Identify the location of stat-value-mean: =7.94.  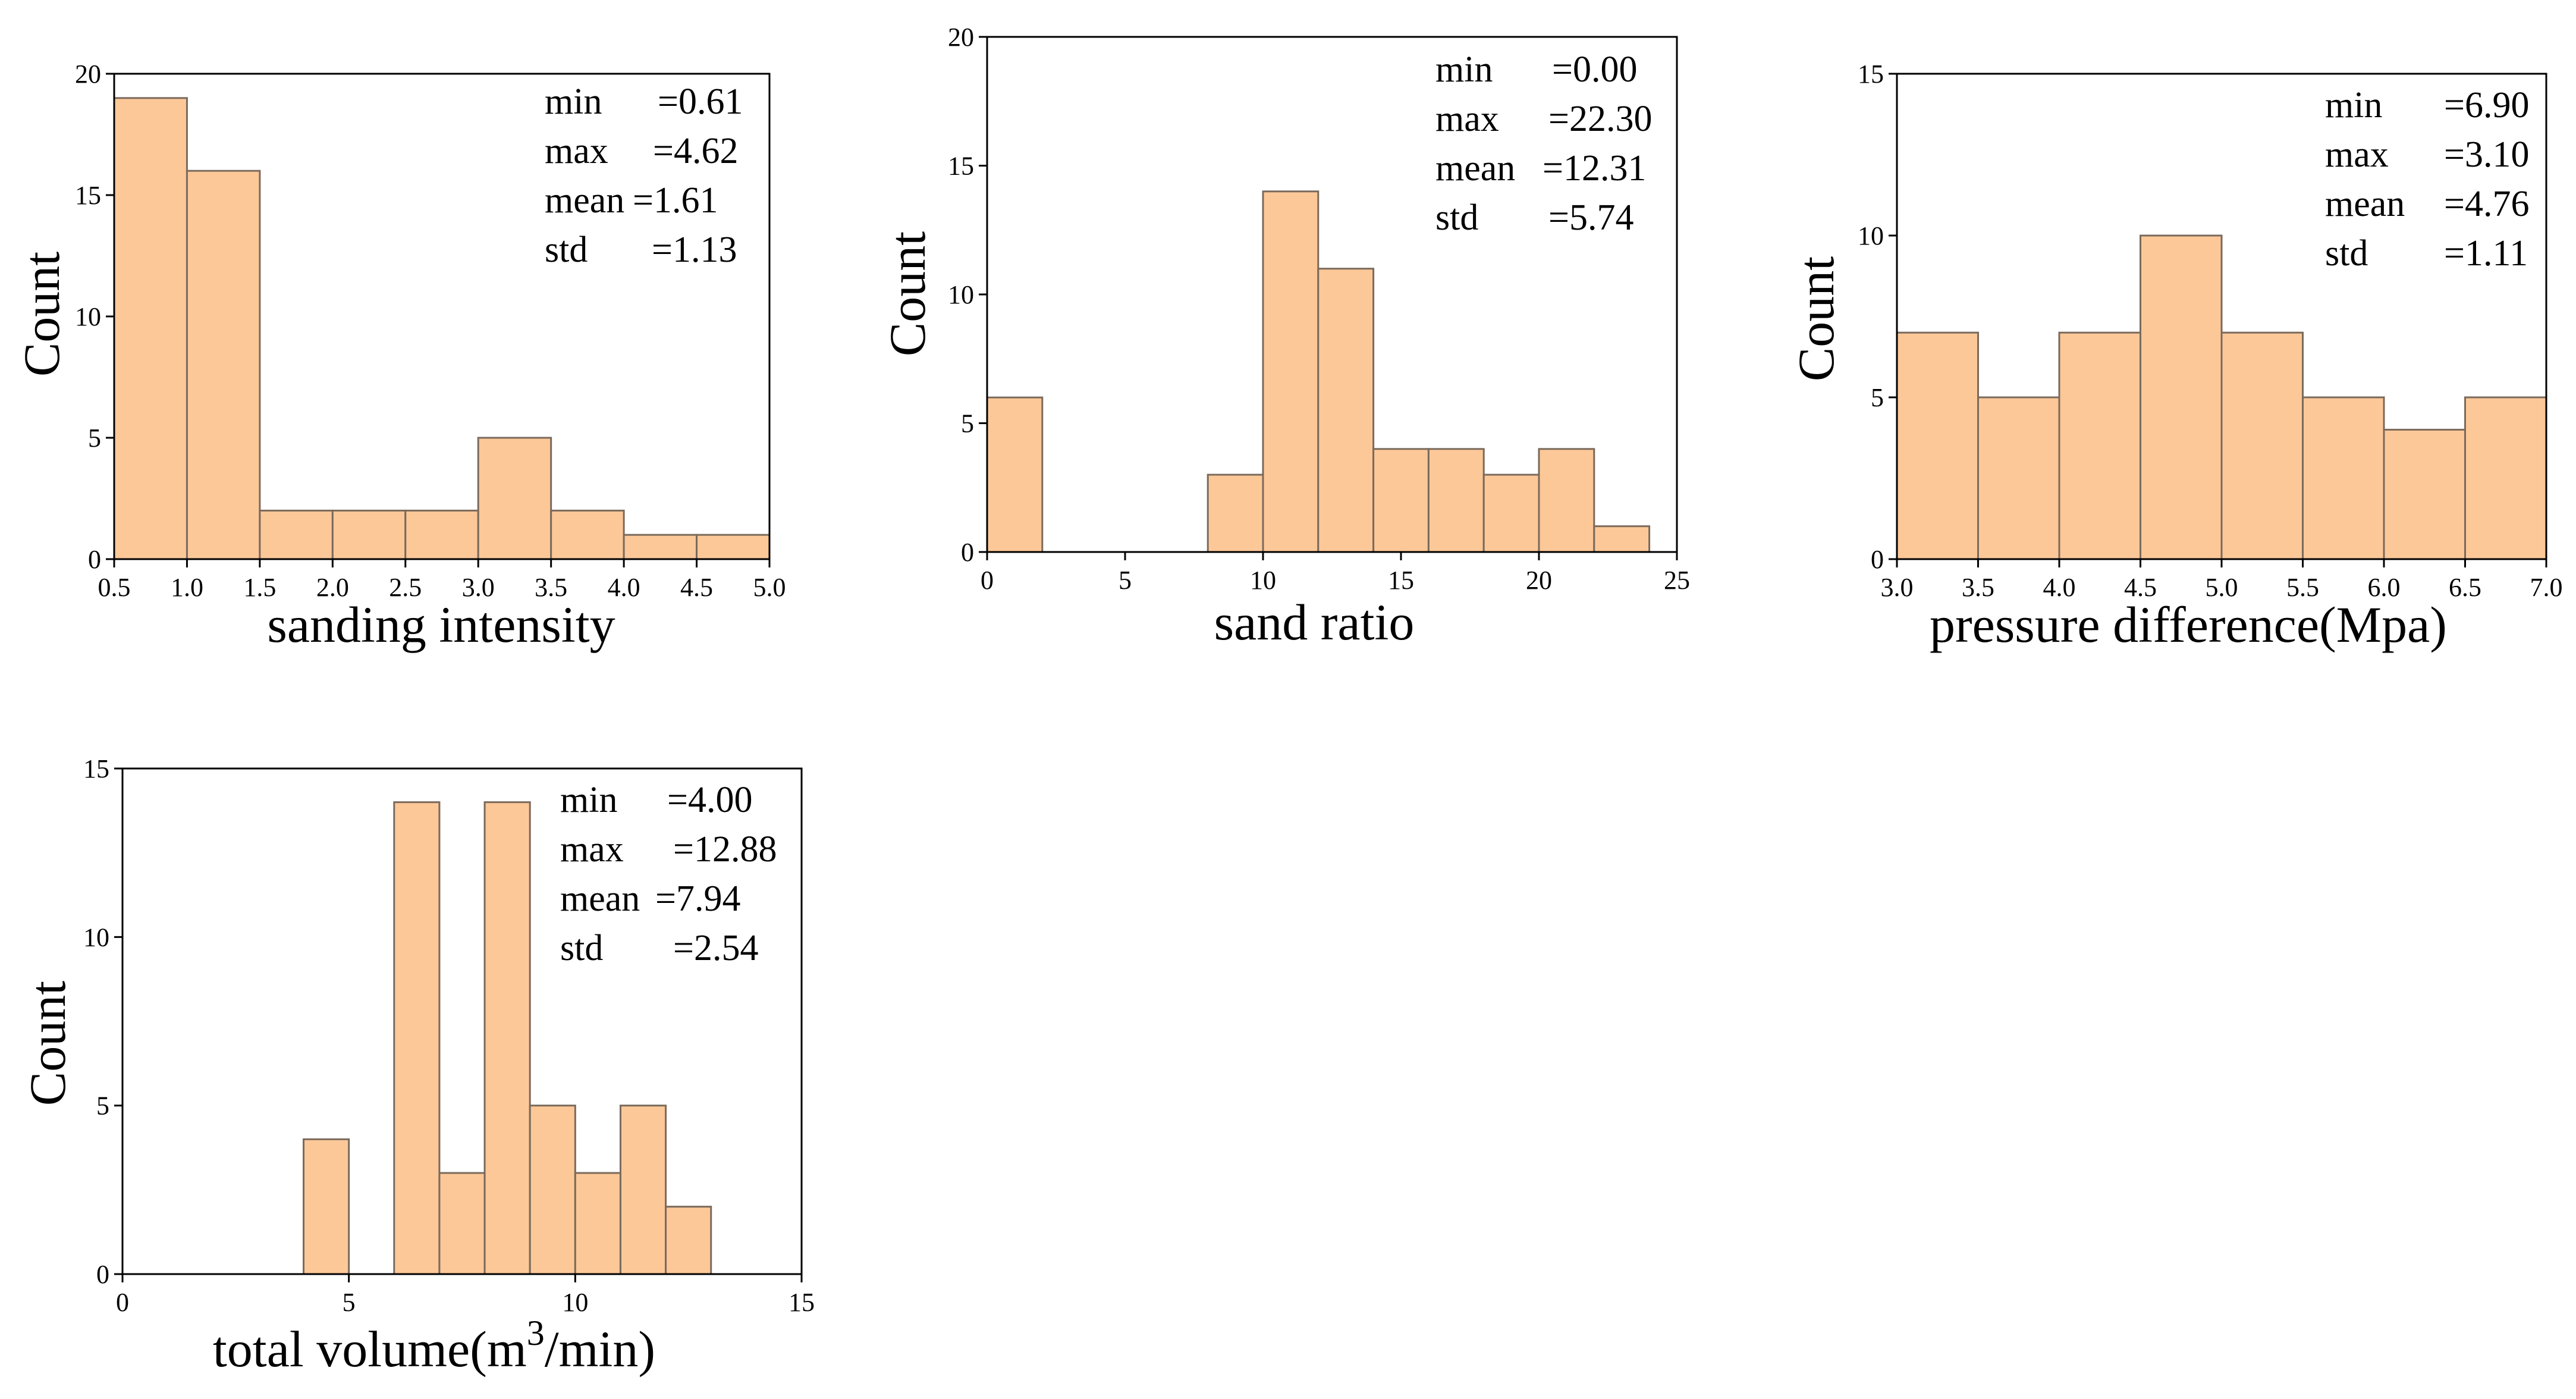
(698, 899).